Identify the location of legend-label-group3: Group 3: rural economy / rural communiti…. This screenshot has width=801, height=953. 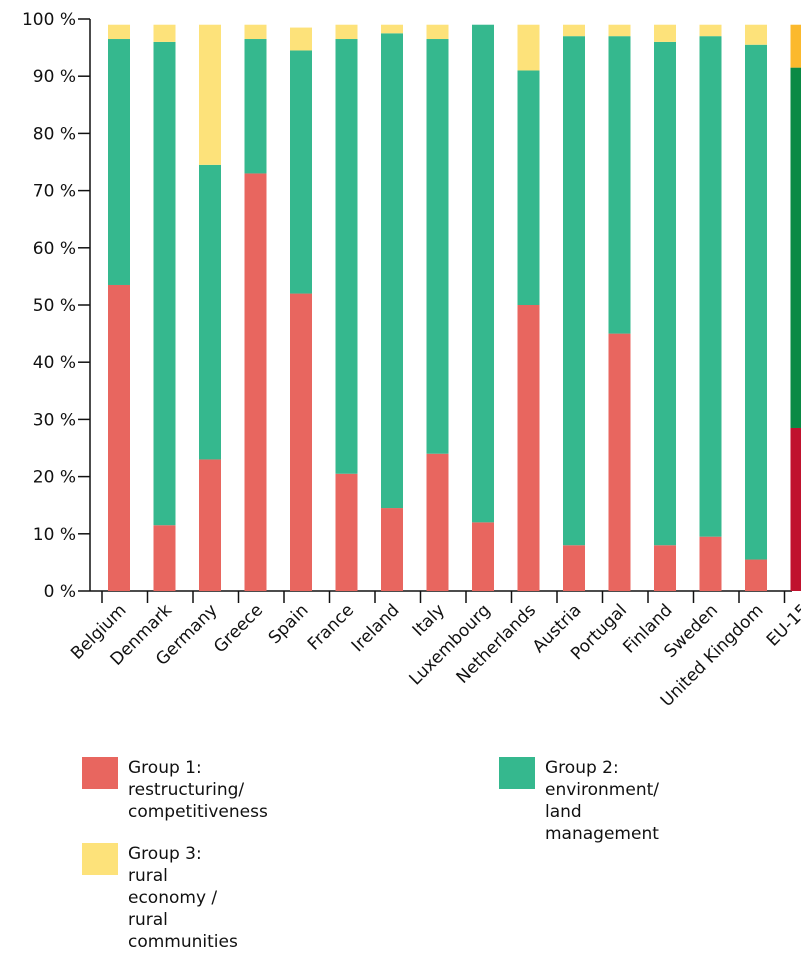
(183, 898).